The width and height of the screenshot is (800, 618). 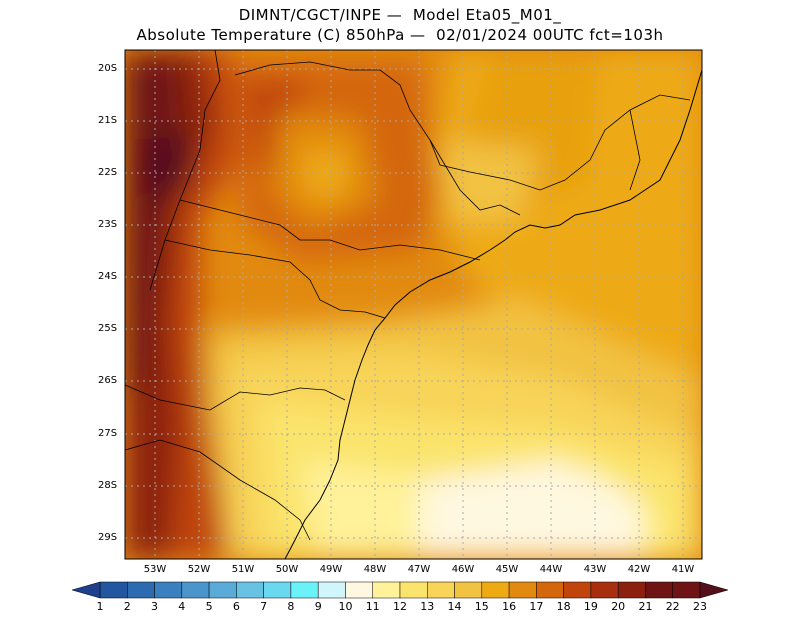 What do you see at coordinates (507, 569) in the screenshot?
I see `lon-label: 45W` at bounding box center [507, 569].